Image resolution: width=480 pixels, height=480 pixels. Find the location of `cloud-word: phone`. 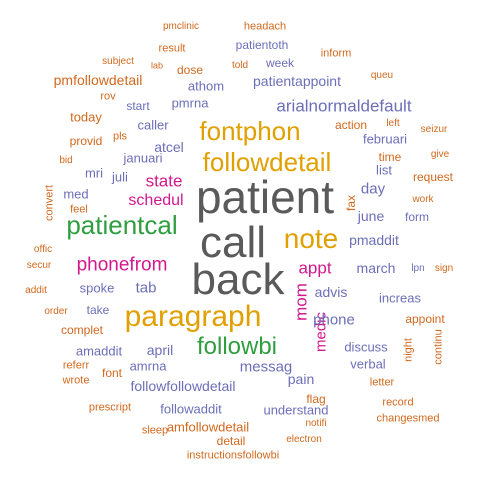

cloud-word: phone is located at coordinates (334, 320).